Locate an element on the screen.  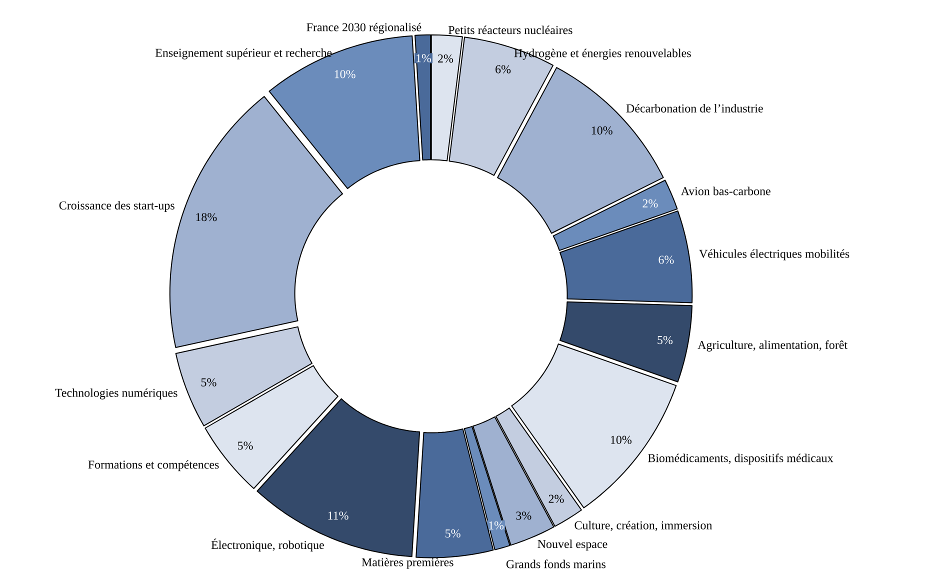
slice-label: Petits réacteurs nucléaires is located at coordinates (510, 30).